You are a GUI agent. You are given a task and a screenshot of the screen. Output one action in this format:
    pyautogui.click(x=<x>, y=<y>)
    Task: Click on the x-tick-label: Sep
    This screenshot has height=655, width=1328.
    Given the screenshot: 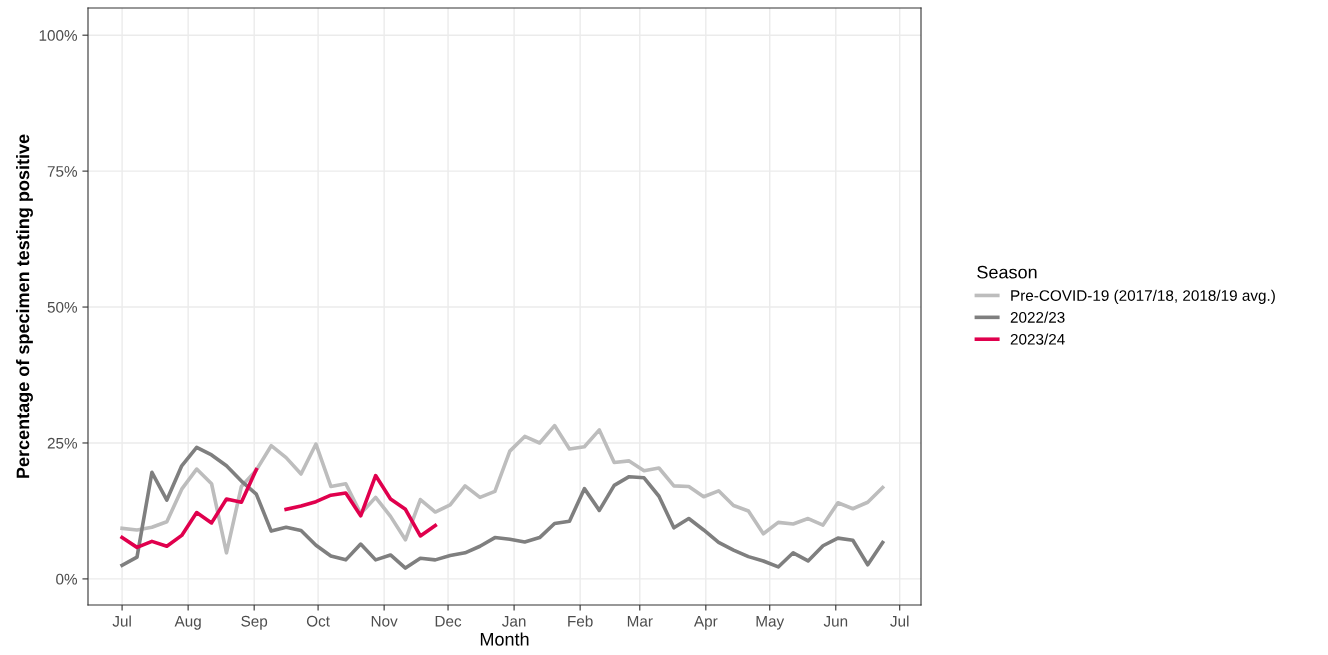 What is the action you would take?
    pyautogui.click(x=254, y=622)
    